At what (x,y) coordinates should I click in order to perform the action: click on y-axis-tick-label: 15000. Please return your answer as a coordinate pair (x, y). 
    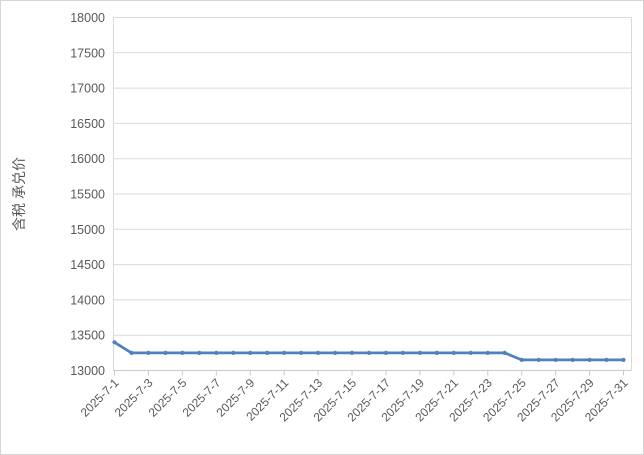
    Looking at the image, I should click on (87, 230).